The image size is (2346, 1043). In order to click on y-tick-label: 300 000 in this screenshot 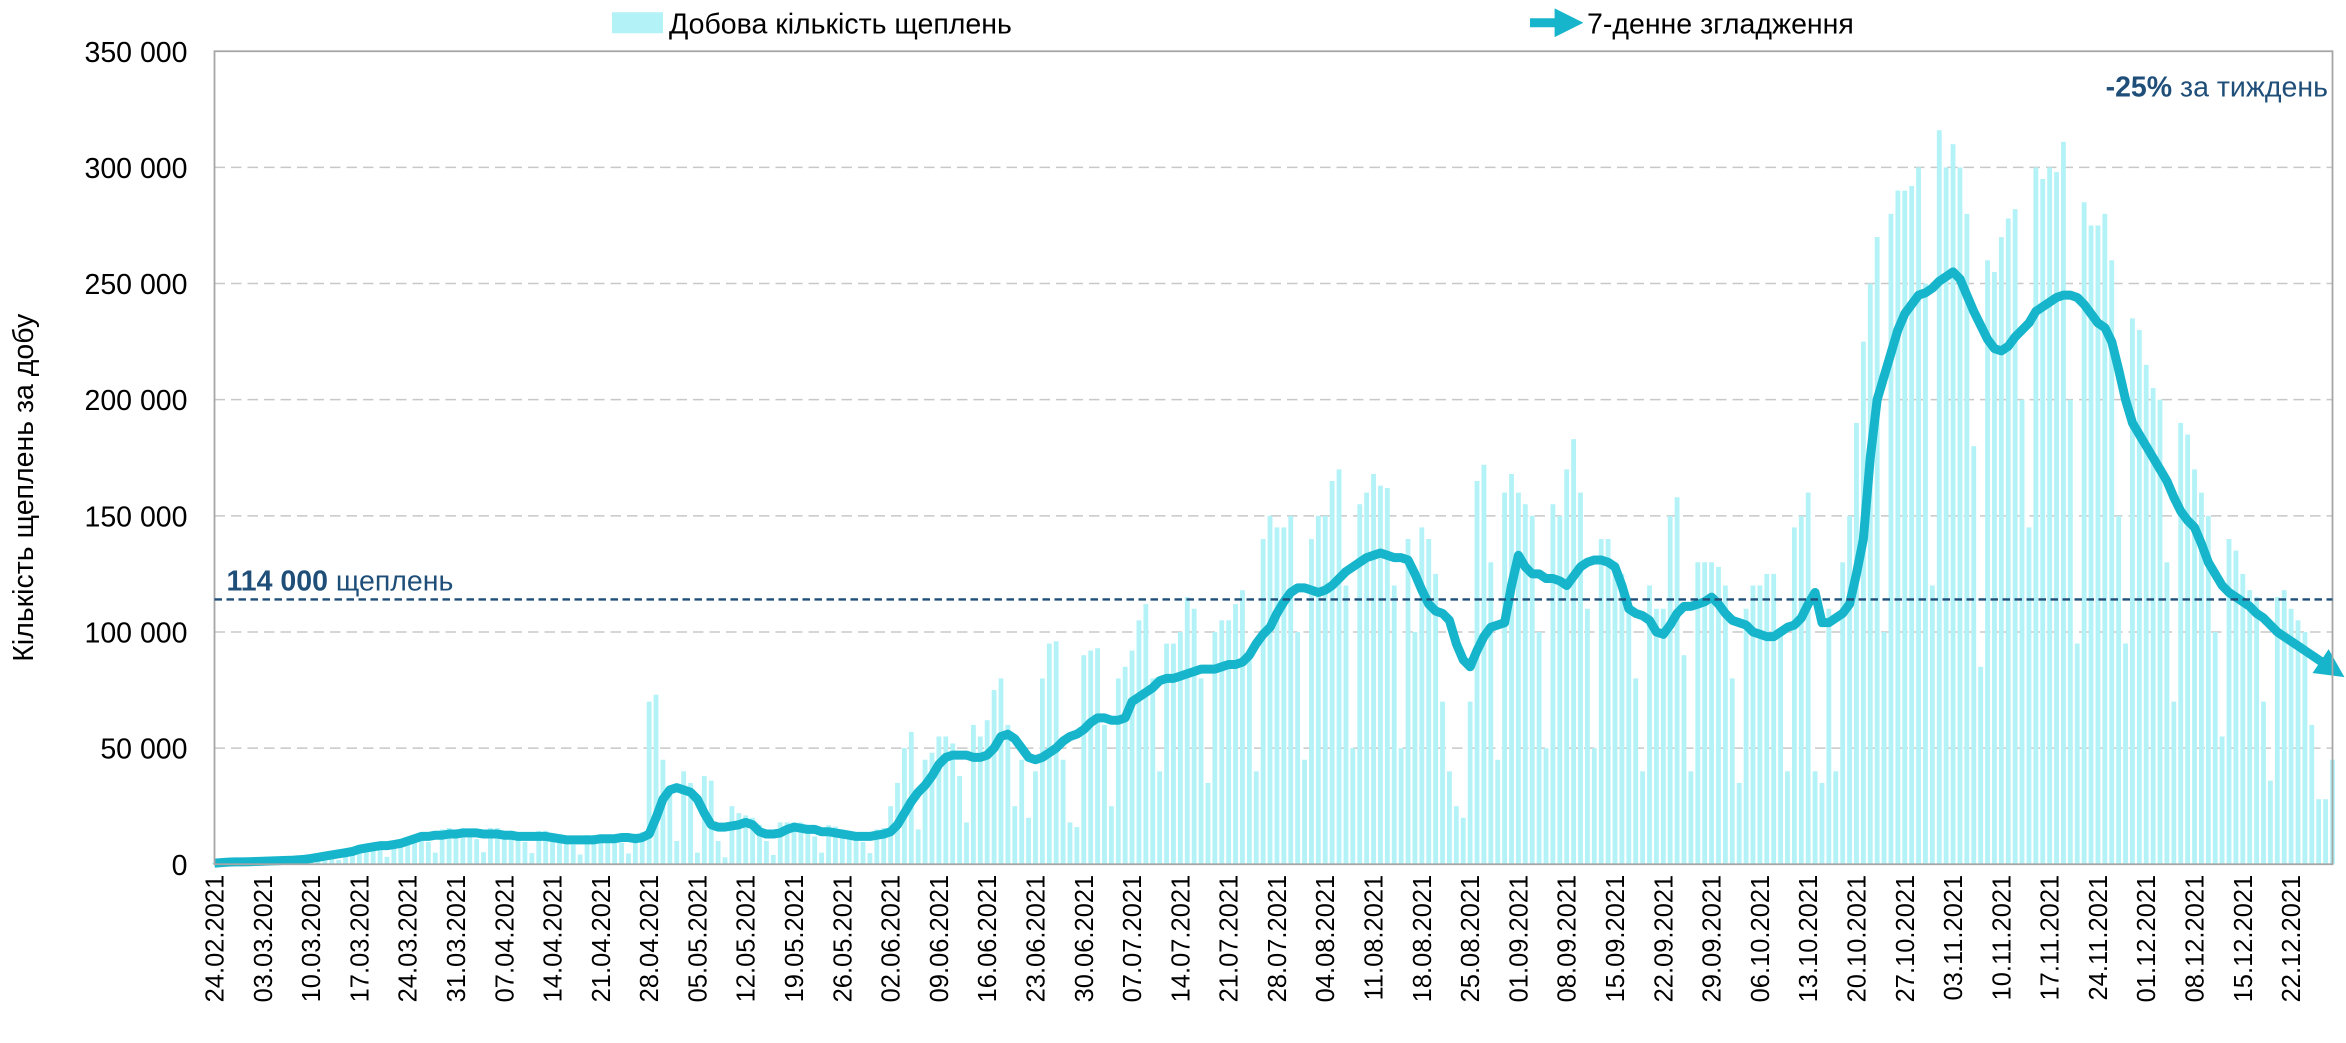, I will do `click(135, 169)`.